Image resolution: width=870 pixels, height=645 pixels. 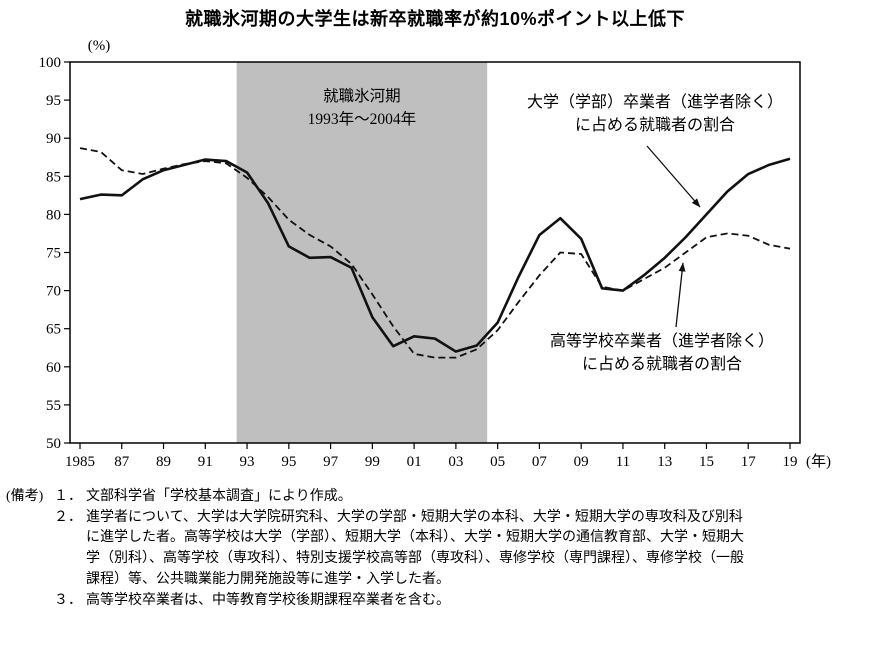 What do you see at coordinates (53, 406) in the screenshot?
I see `y-tick-label: 55` at bounding box center [53, 406].